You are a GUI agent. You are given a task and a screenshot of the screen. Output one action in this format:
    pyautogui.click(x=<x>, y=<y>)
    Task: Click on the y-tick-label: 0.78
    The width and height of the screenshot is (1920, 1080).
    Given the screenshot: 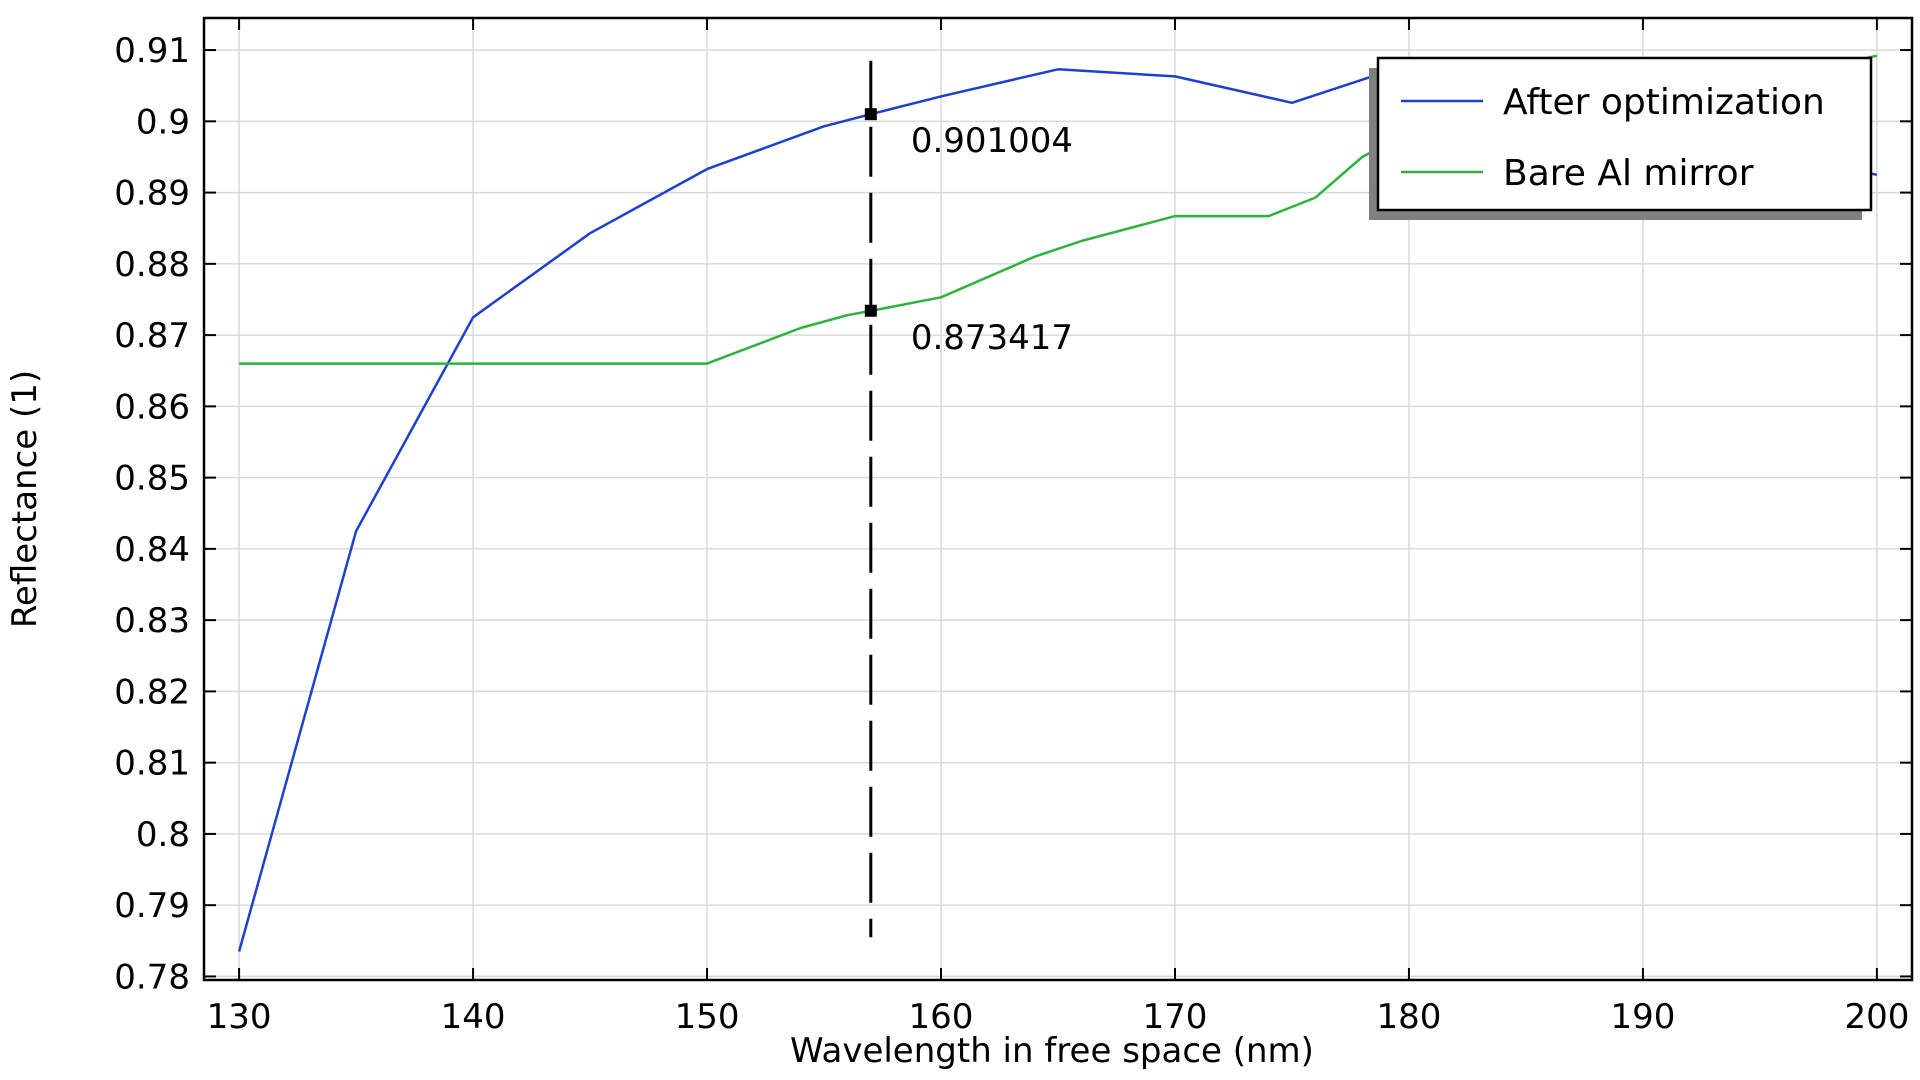 What is the action you would take?
    pyautogui.click(x=152, y=977)
    